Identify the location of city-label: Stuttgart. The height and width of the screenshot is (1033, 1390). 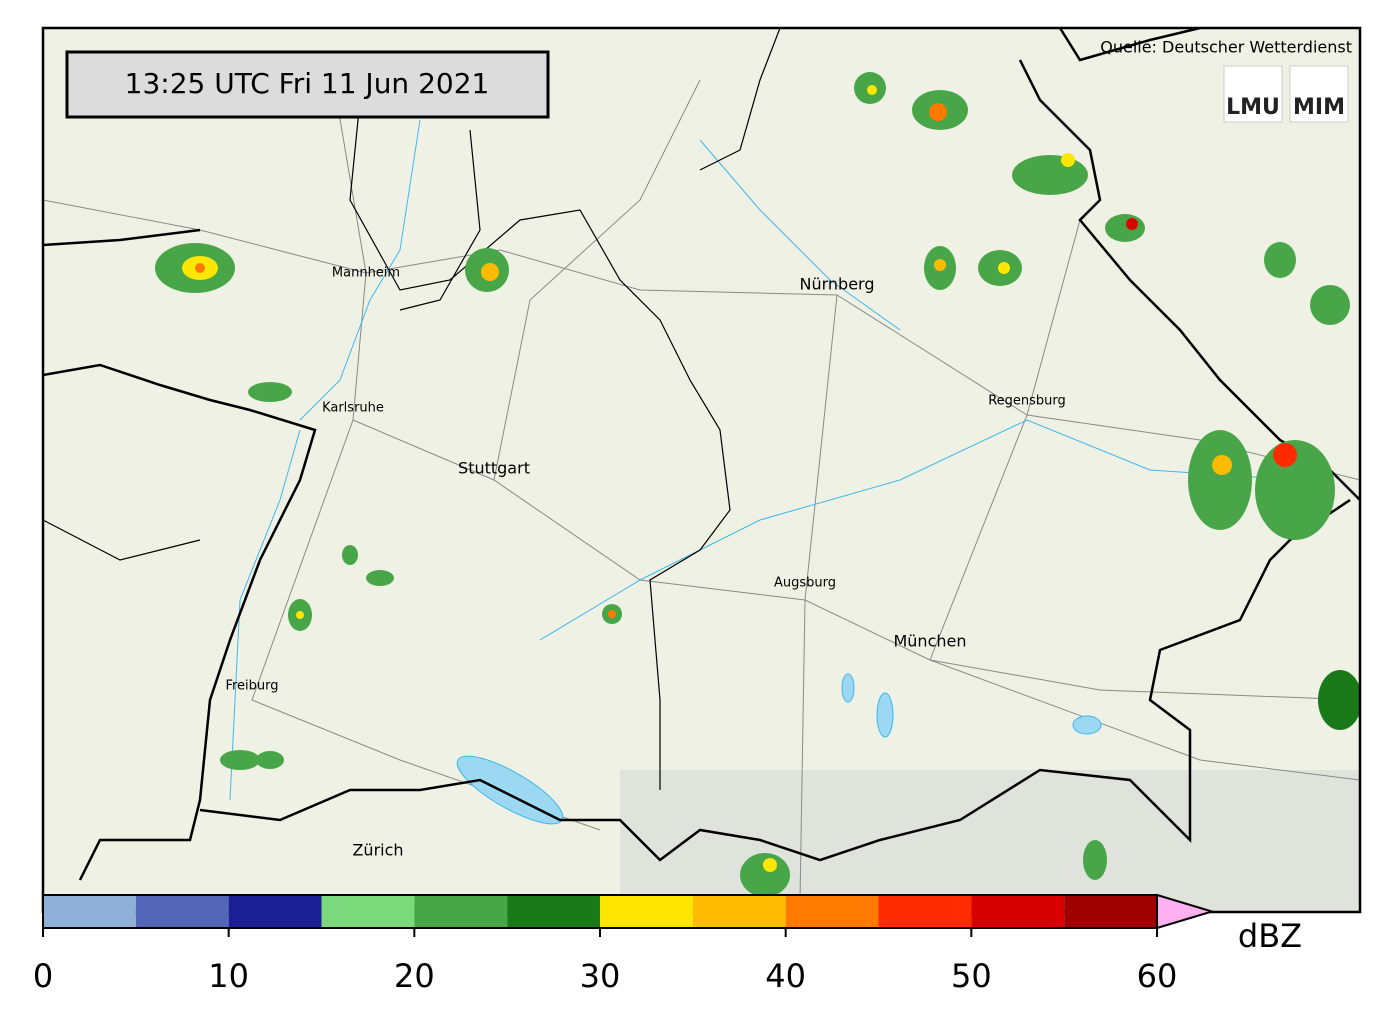
(494, 468).